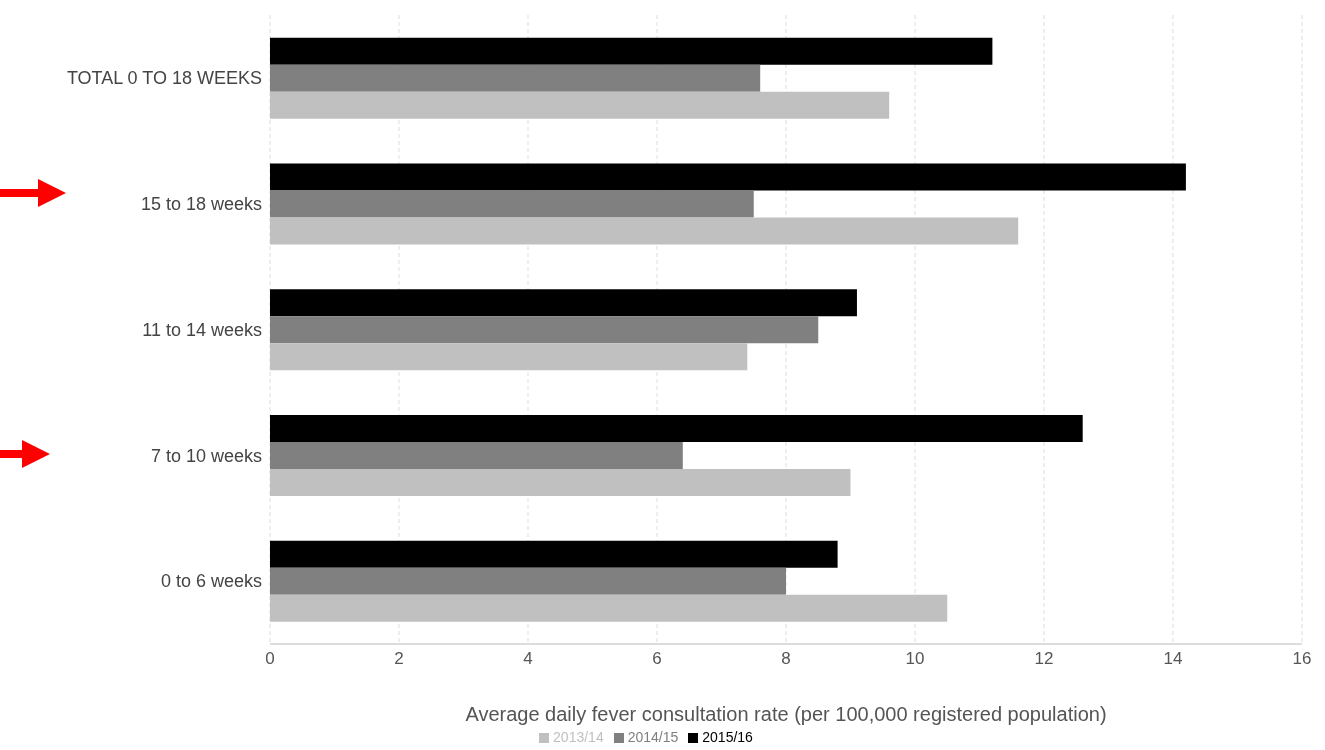 The image size is (1325, 750). I want to click on x-tick-label: 6, so click(657, 659).